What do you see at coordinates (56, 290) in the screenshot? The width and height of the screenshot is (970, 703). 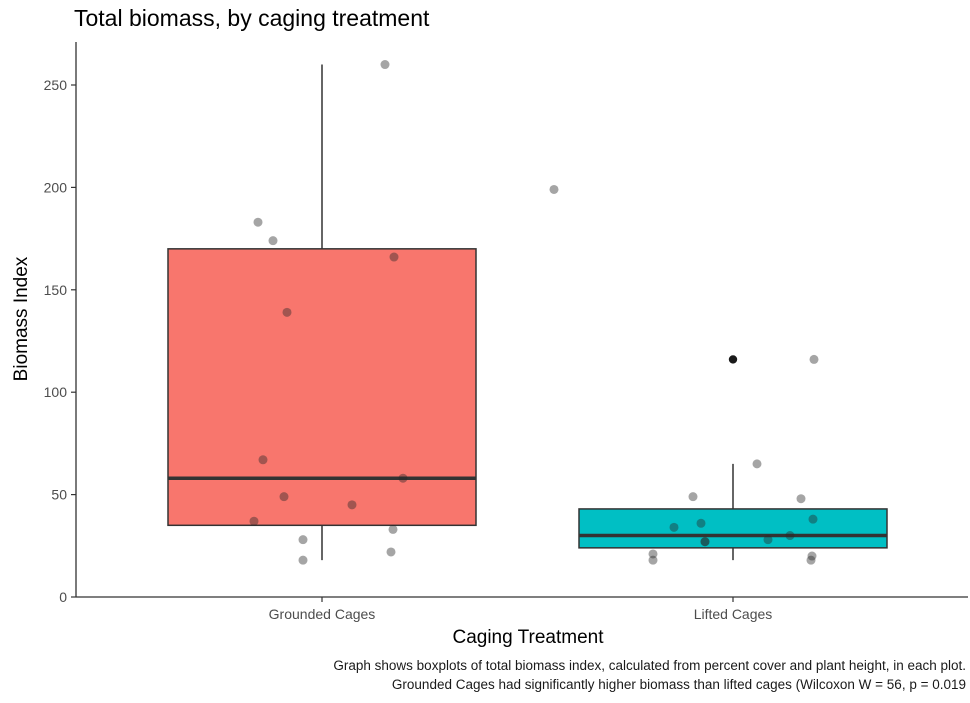 I see `y-tick-label: 150` at bounding box center [56, 290].